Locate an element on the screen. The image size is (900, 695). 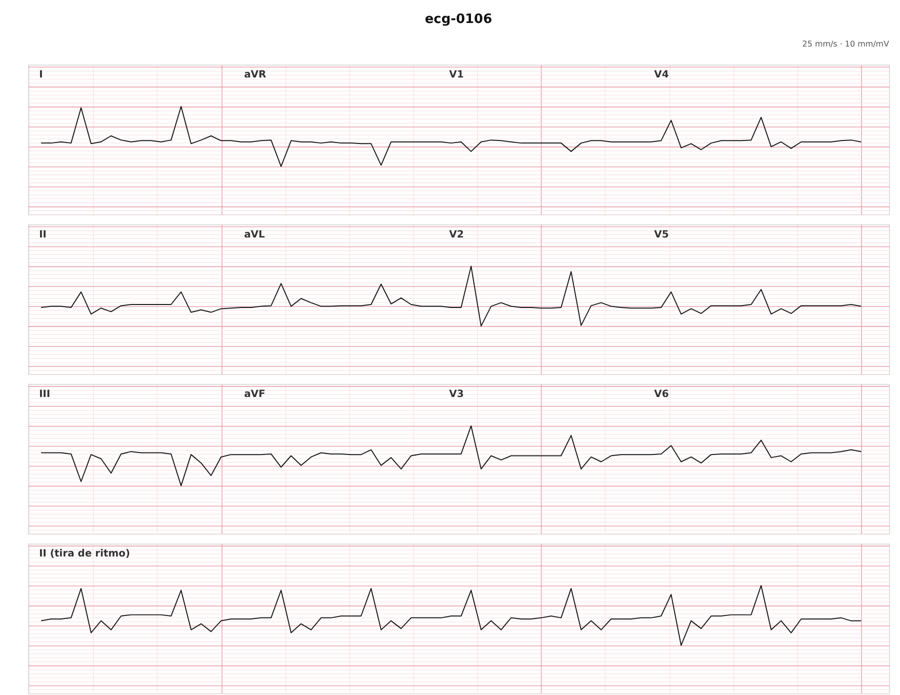
text: II is located at coordinates (42, 234).